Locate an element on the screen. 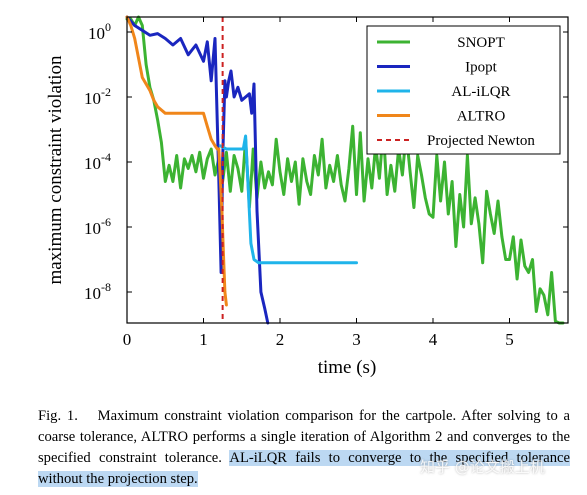 Image resolution: width=587 pixels, height=495 pixels. series-line-altro is located at coordinates (176, 161).